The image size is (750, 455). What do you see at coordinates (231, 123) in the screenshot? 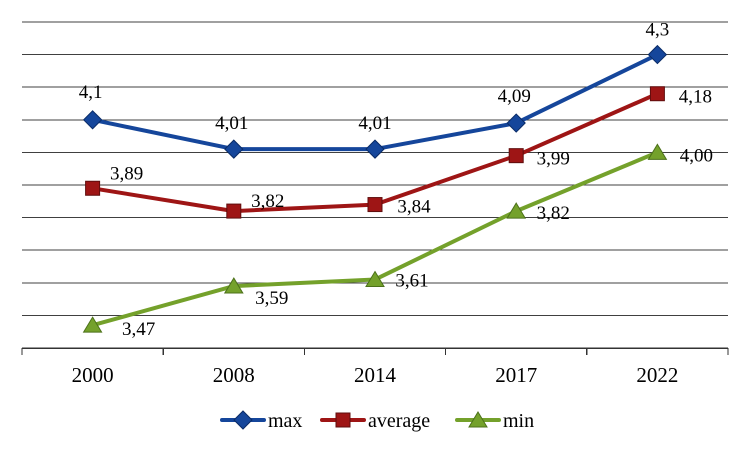
I see `data-label-max-2008: 4,01` at bounding box center [231, 123].